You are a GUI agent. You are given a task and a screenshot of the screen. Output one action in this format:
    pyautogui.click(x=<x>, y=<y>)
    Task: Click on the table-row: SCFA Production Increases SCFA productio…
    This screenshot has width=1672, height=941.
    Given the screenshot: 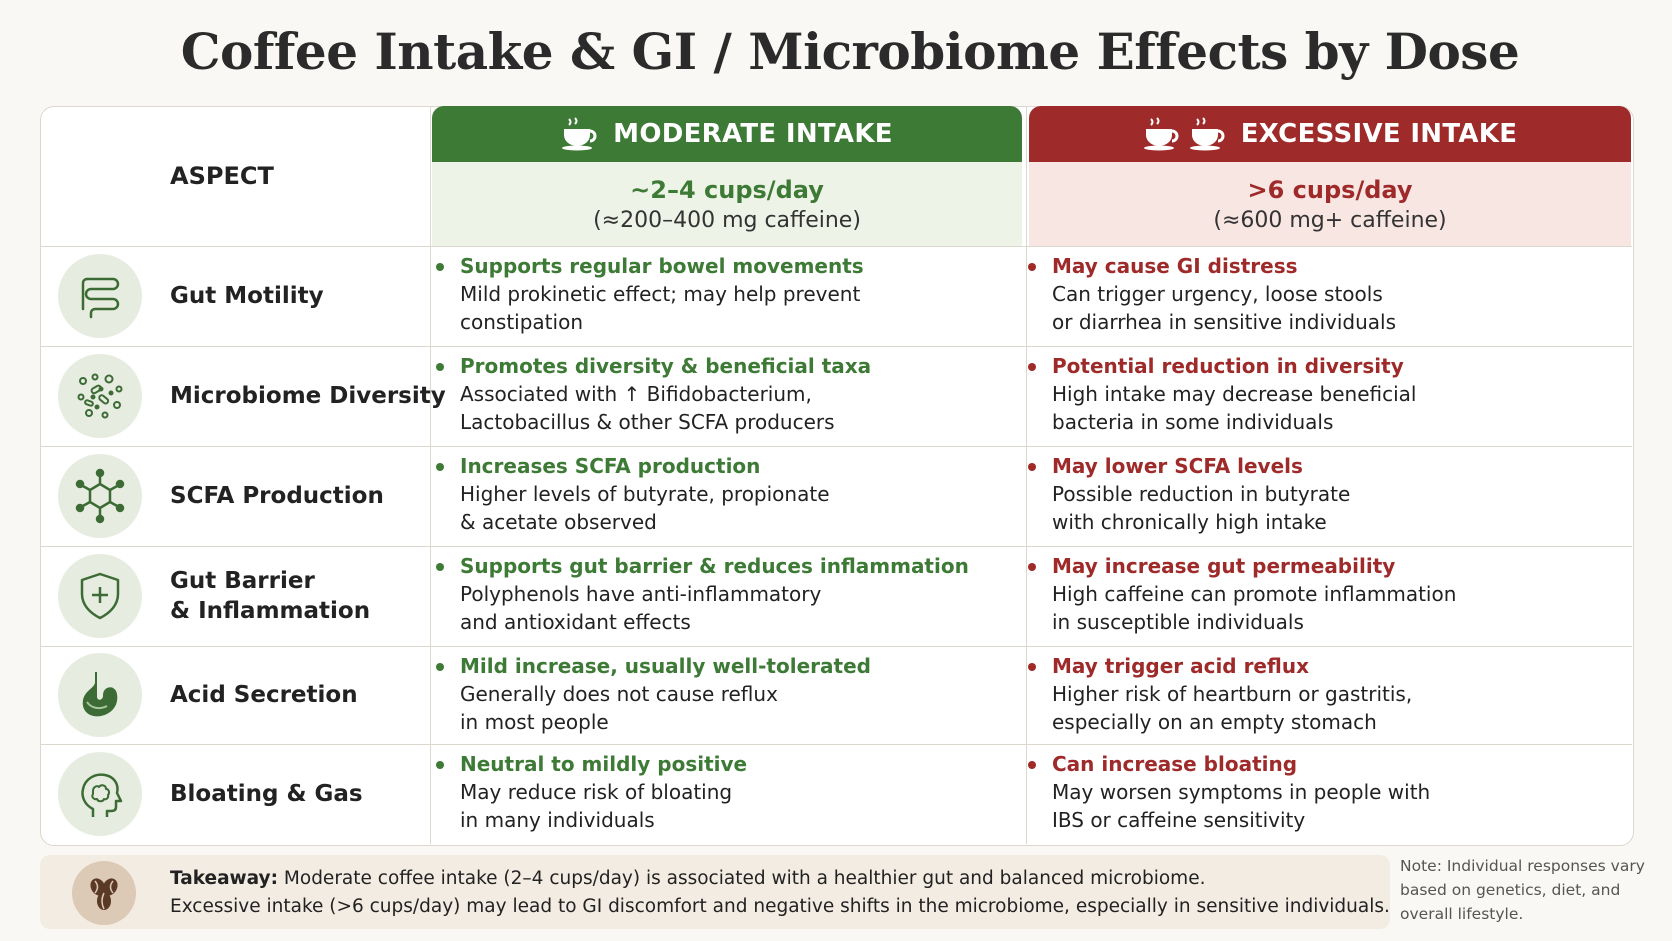 What is the action you would take?
    pyautogui.click(x=836, y=496)
    